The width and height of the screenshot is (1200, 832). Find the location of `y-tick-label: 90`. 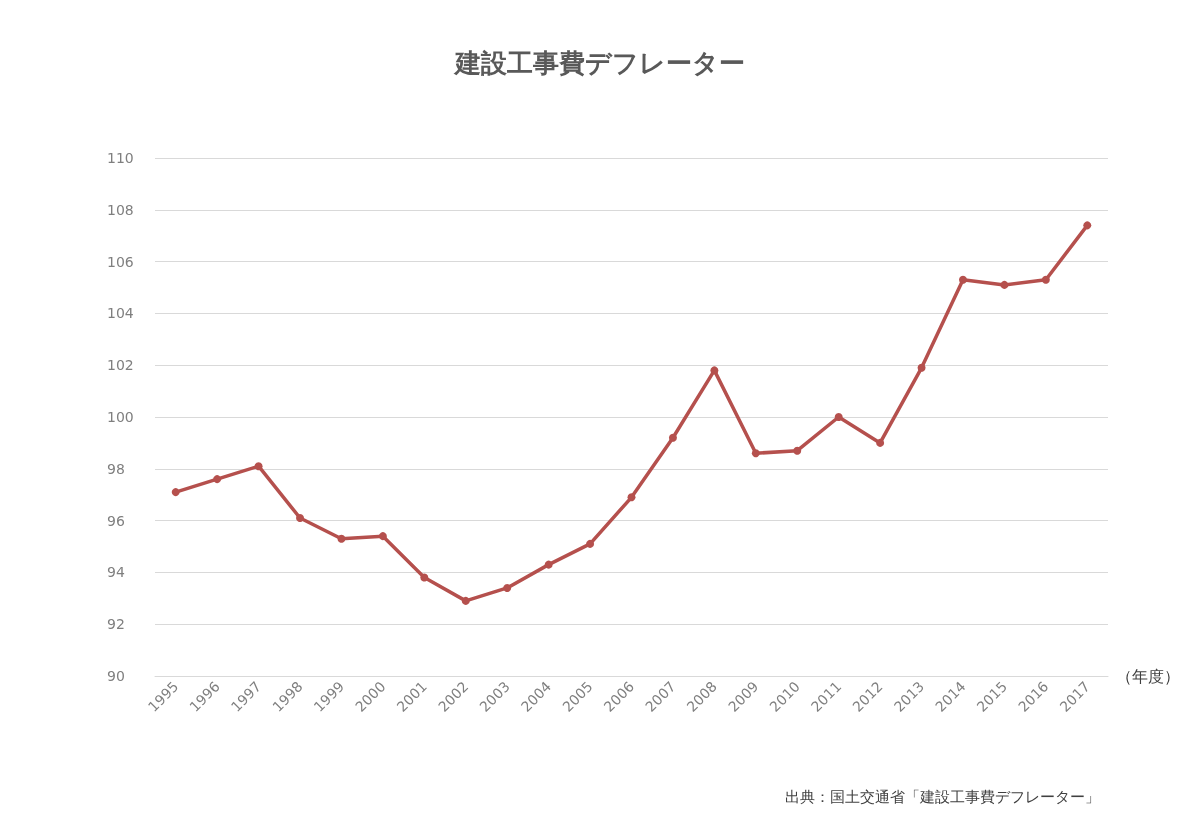

y-tick-label: 90 is located at coordinates (116, 676).